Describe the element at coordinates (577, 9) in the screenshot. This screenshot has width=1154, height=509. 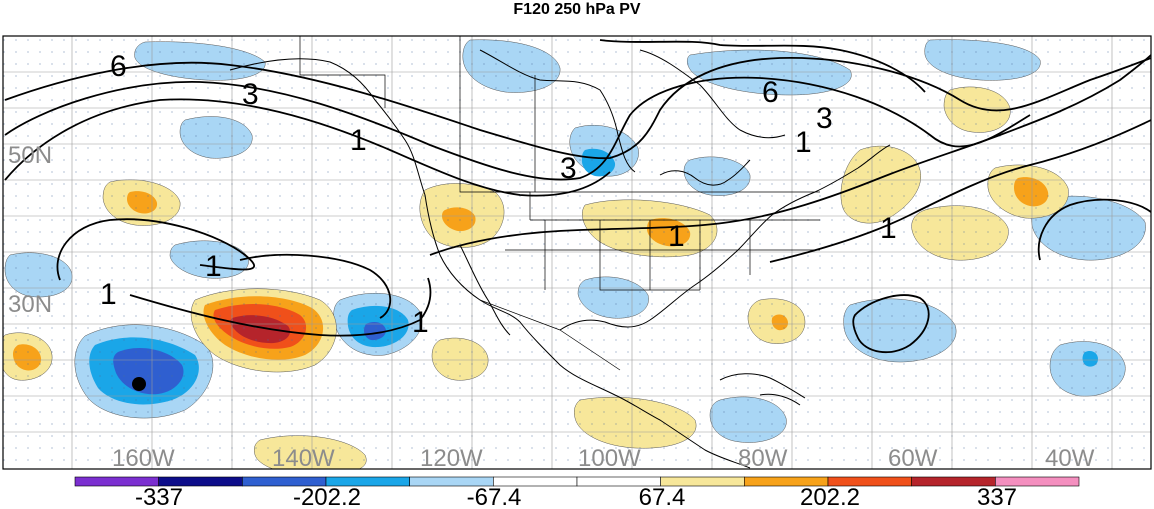
I see `map-title: F120 250 hPa PV` at that location.